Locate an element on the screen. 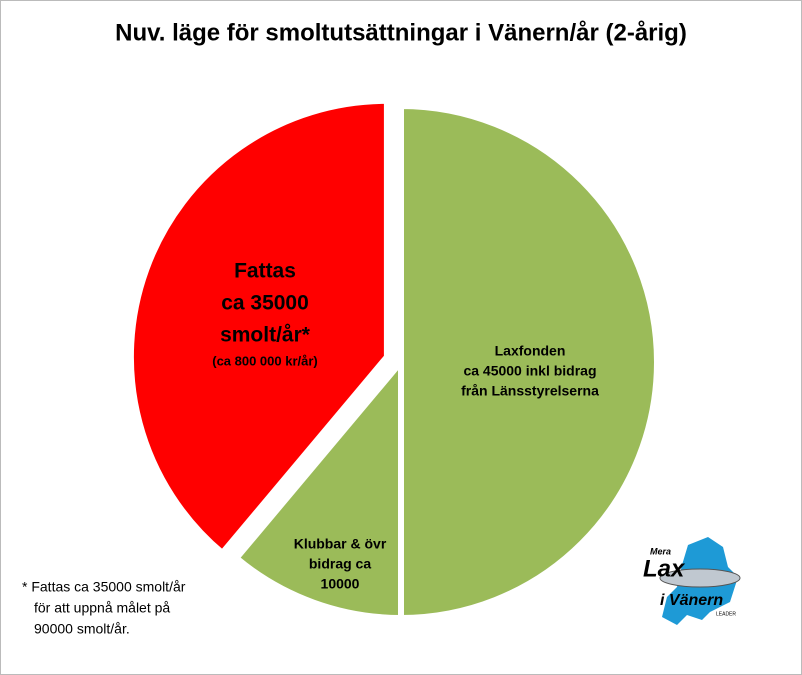  logo-text: Lax is located at coordinates (664, 568).